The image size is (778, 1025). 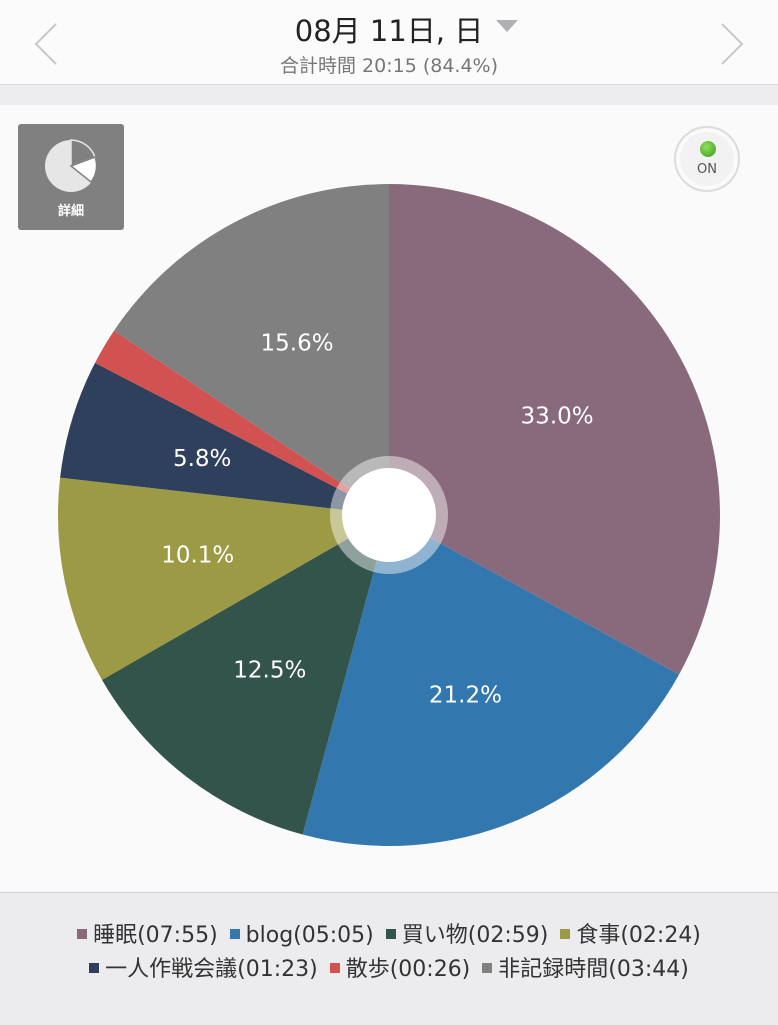 I want to click on next-day-button, so click(x=730, y=44).